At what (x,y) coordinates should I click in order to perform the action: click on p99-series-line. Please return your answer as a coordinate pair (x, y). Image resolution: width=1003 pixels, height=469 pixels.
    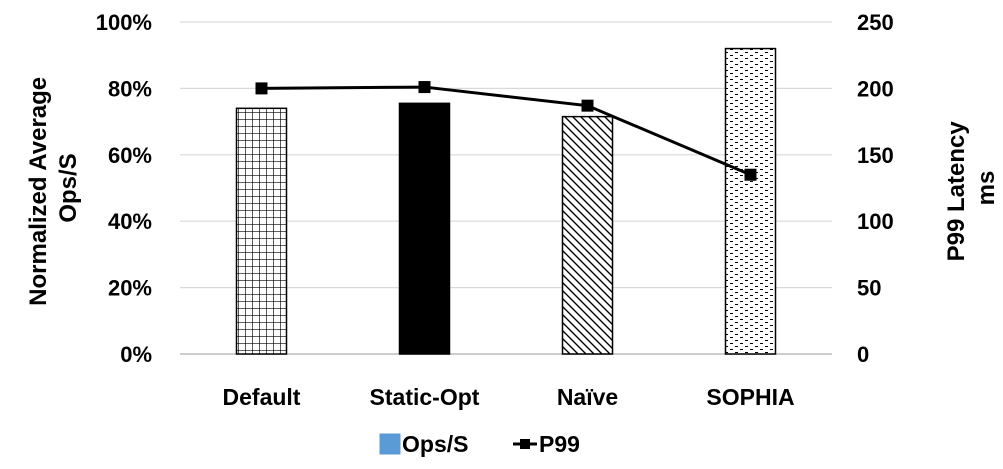
    Looking at the image, I should click on (506, 131).